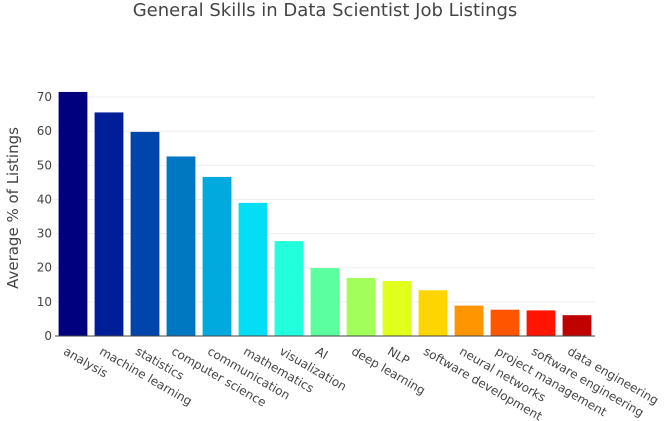 This screenshot has height=421, width=668. Describe the element at coordinates (217, 256) in the screenshot. I see `bar-communication` at that location.